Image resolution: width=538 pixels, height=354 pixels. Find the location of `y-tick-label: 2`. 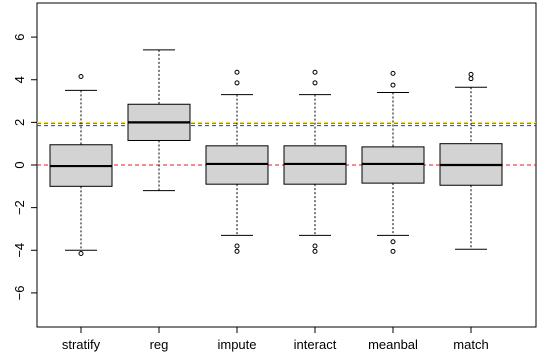

y-tick-label: 2 is located at coordinates (19, 122).